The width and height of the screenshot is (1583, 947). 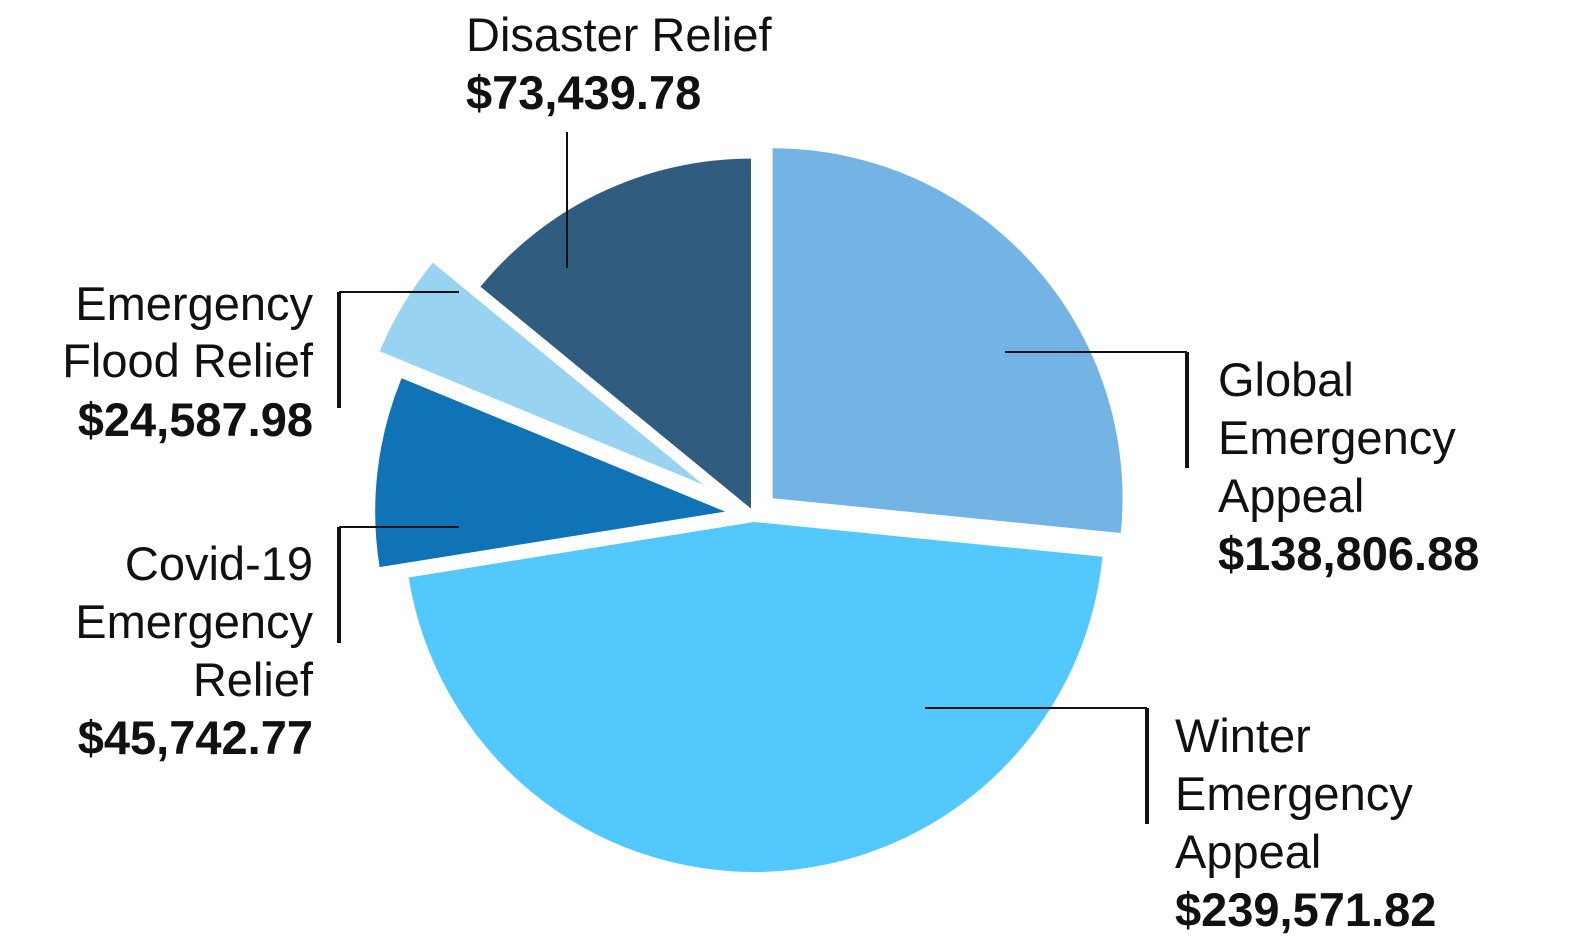 I want to click on slice-disaster-relief, so click(x=616, y=333).